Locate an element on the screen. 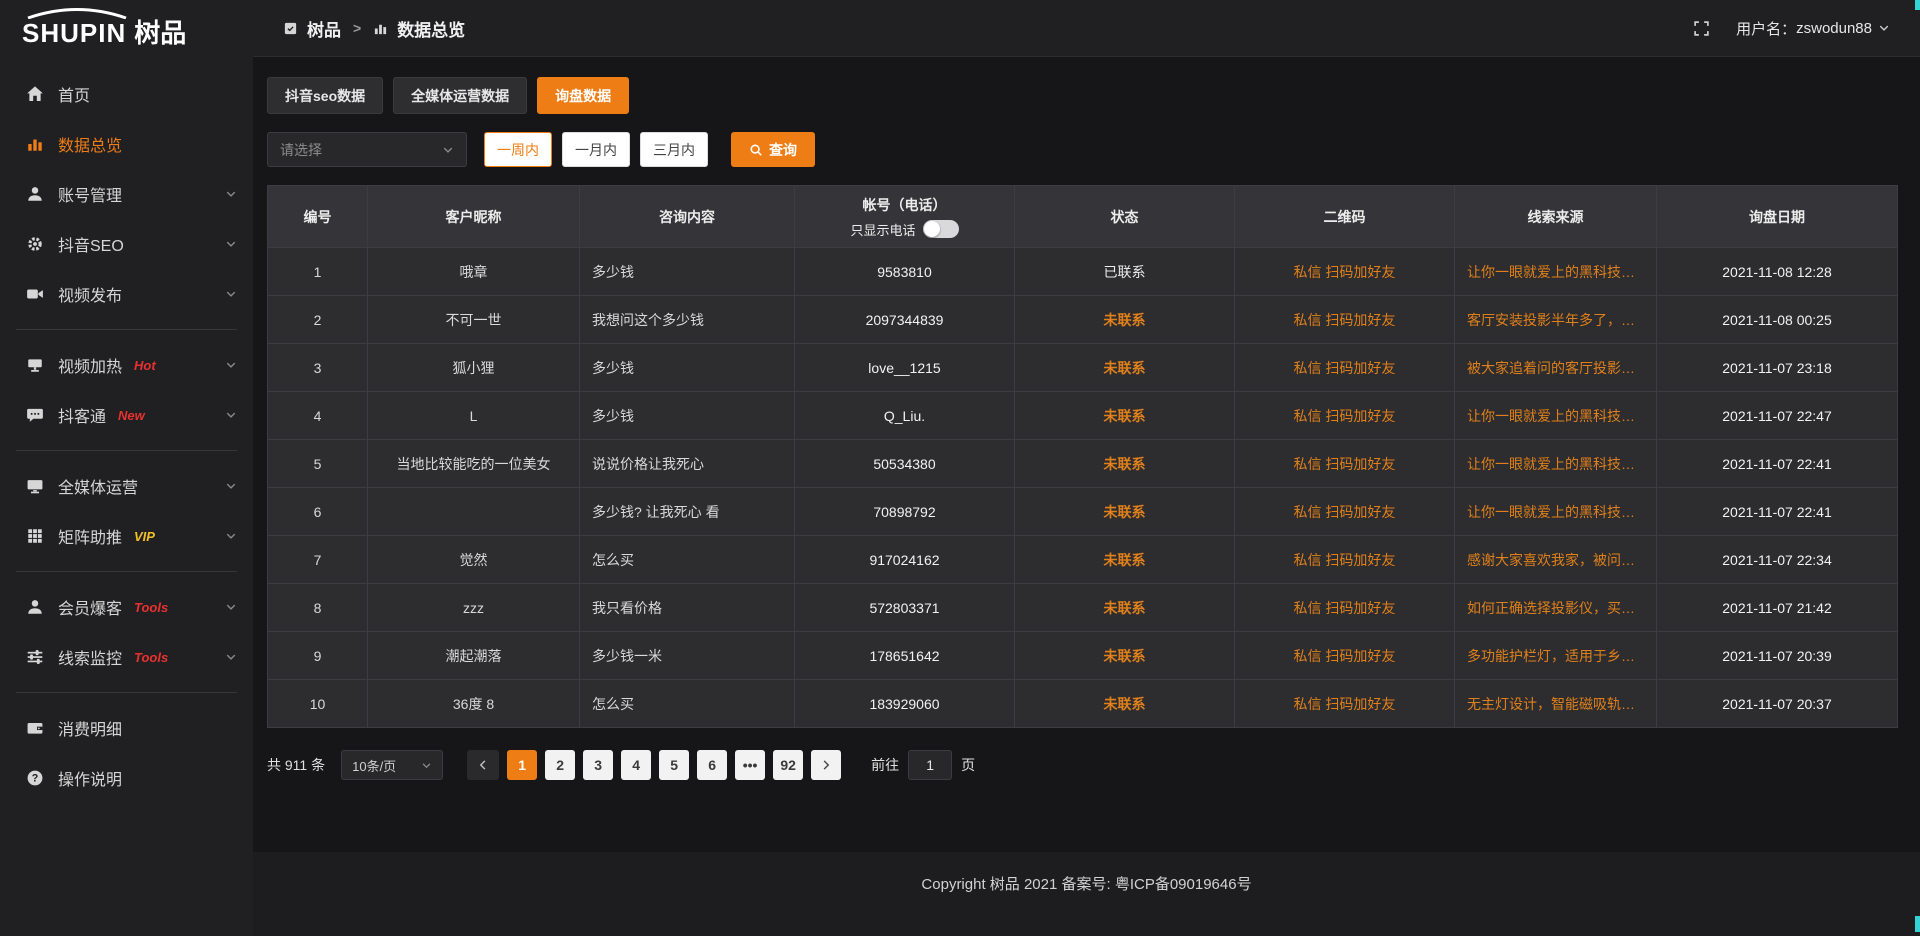 The height and width of the screenshot is (936, 1920). username-label: 用户名： is located at coordinates (1766, 29).